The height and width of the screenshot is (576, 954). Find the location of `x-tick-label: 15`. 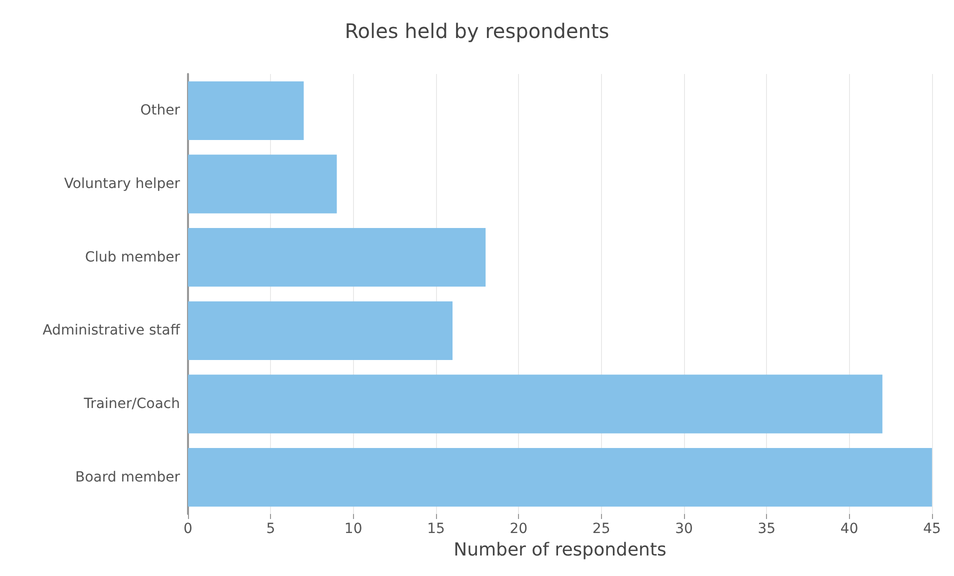

x-tick-label: 15 is located at coordinates (436, 529).